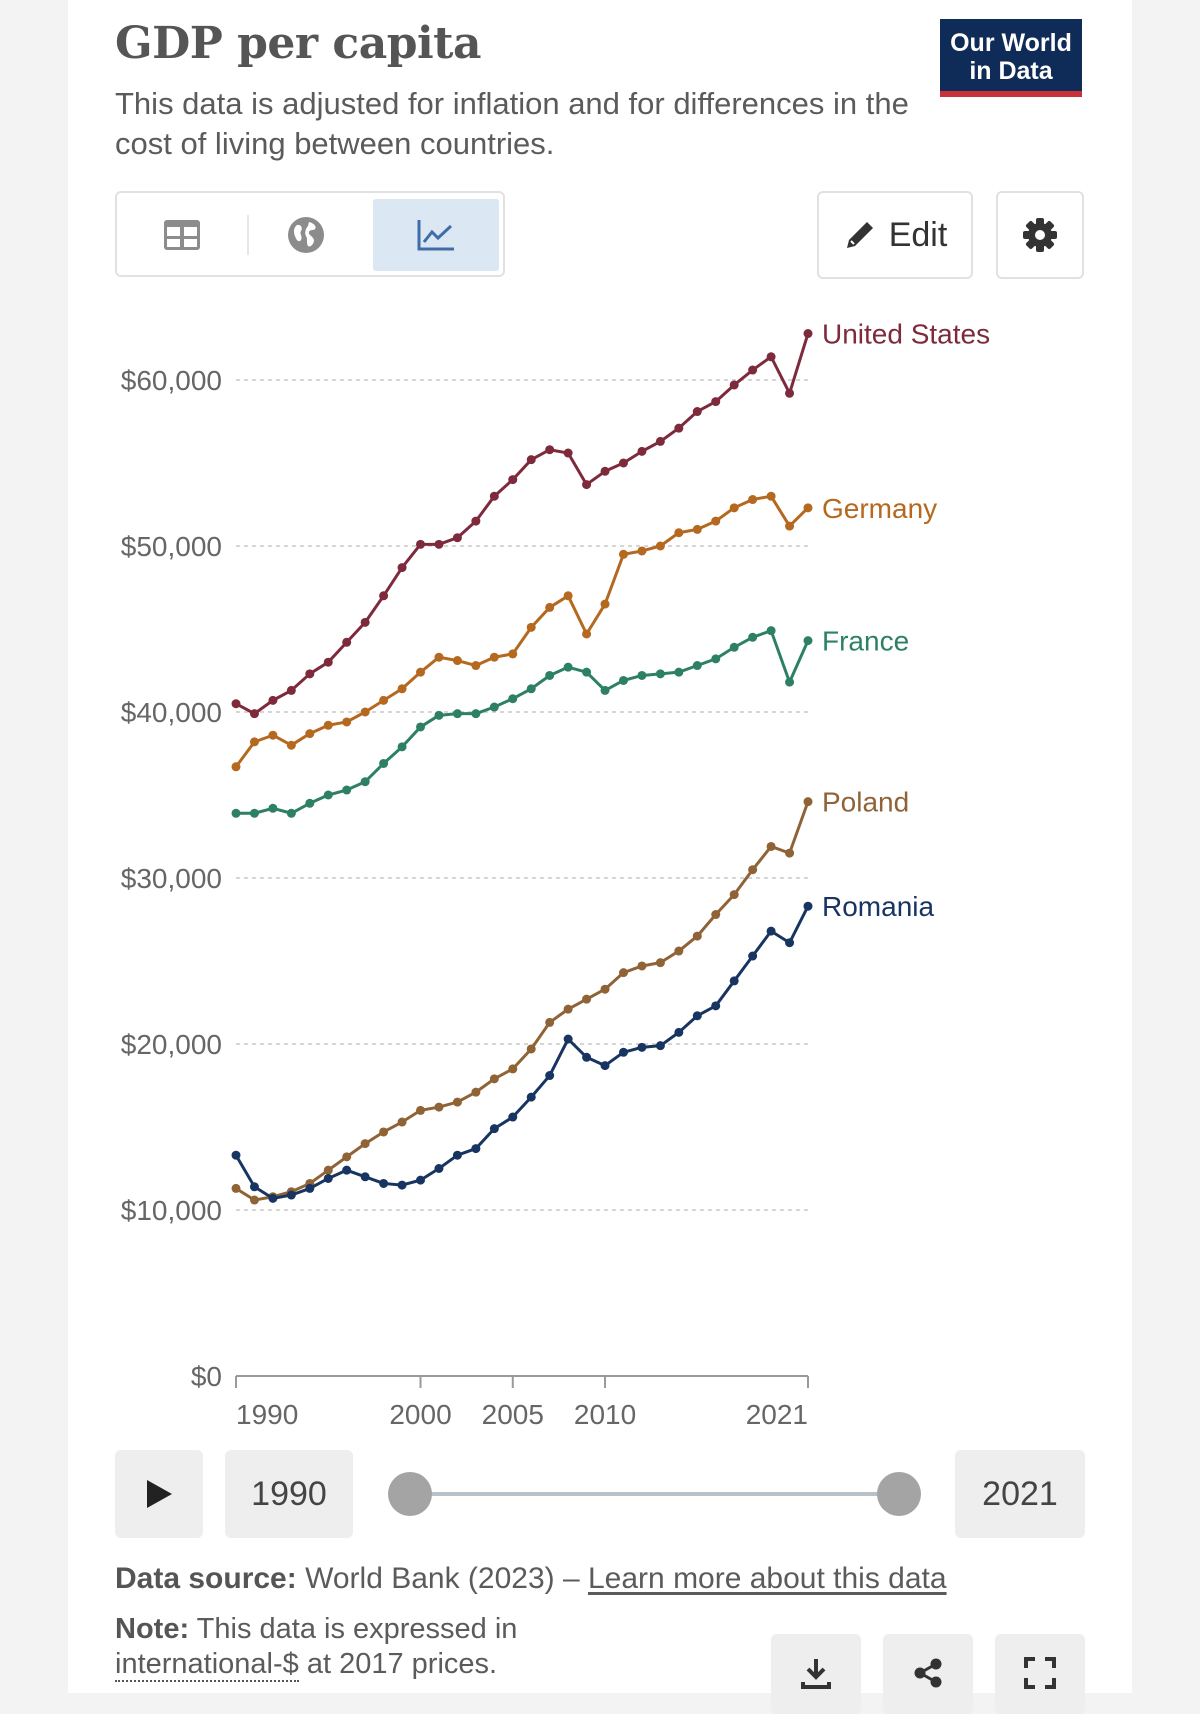 This screenshot has height=1714, width=1200. I want to click on tab-map, so click(306, 235).